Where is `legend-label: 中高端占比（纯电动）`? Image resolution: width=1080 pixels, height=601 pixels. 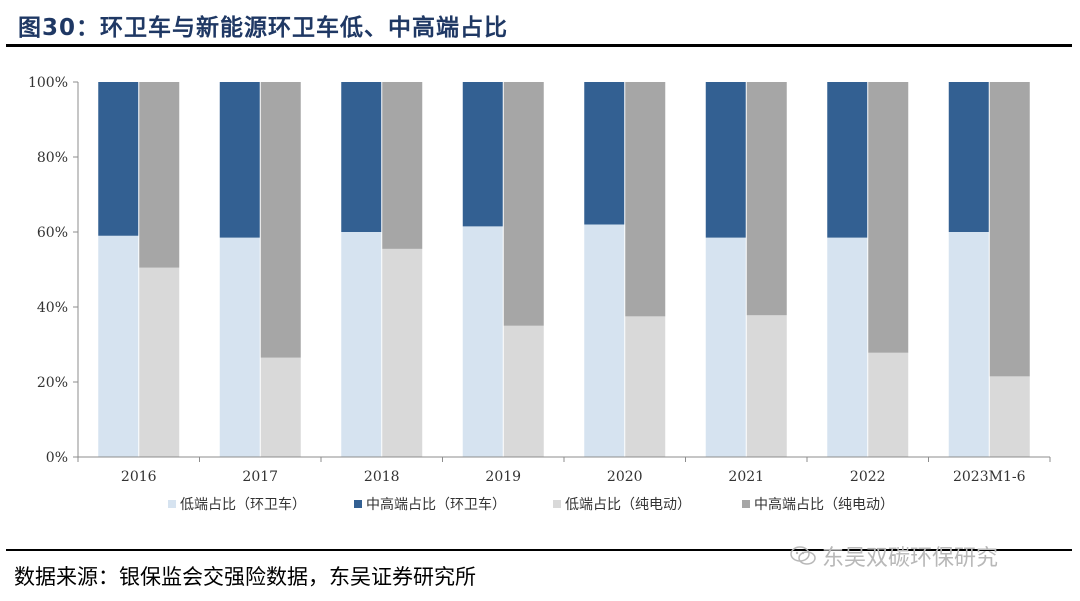 legend-label: 中高端占比（纯电动） is located at coordinates (824, 504).